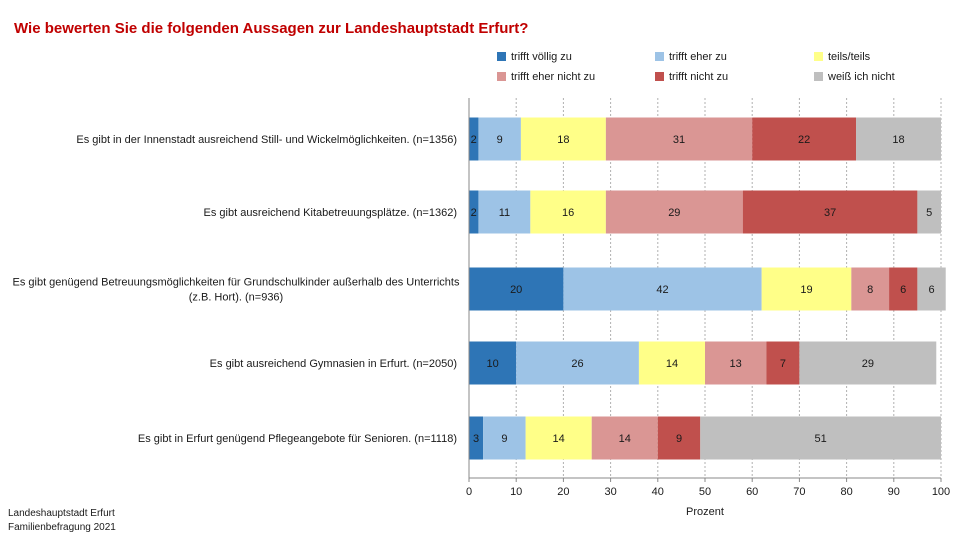 The image size is (960, 560). What do you see at coordinates (698, 77) in the screenshot?
I see `legend-label: trifft nicht zu` at bounding box center [698, 77].